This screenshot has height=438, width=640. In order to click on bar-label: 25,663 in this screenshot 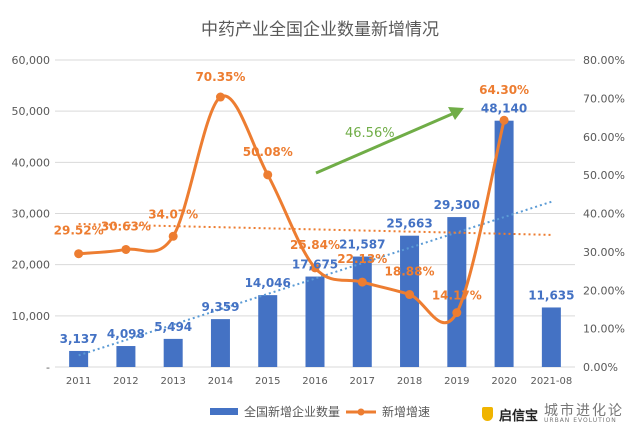, I will do `click(409, 224)`.